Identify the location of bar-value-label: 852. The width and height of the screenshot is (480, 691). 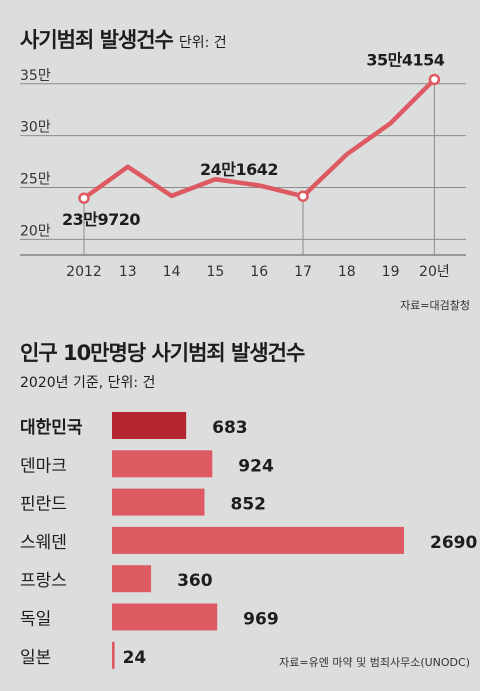
(247, 505).